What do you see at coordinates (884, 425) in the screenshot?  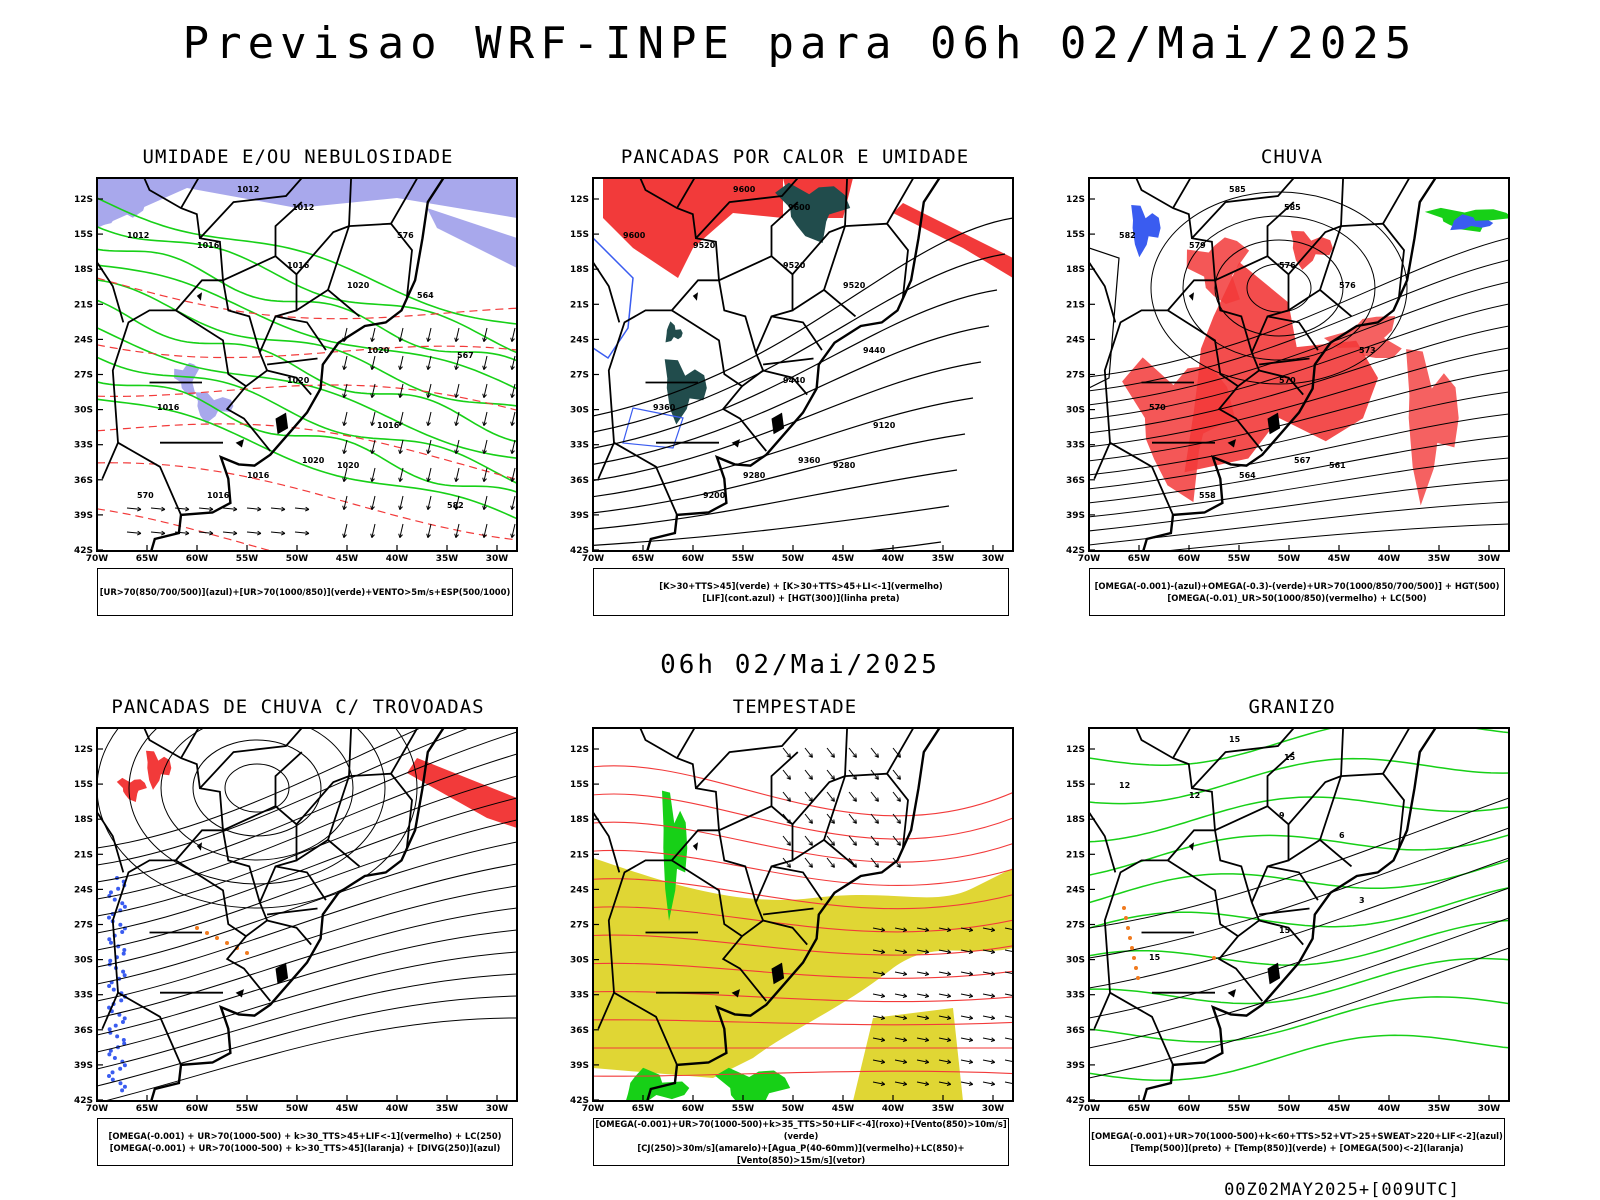 I see `contour-label: 9120` at bounding box center [884, 425].